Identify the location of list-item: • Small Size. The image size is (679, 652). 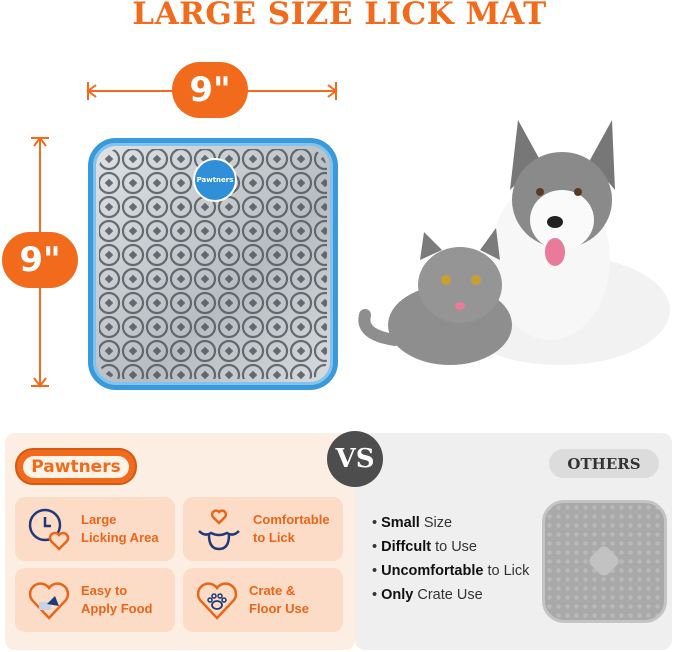
(412, 523).